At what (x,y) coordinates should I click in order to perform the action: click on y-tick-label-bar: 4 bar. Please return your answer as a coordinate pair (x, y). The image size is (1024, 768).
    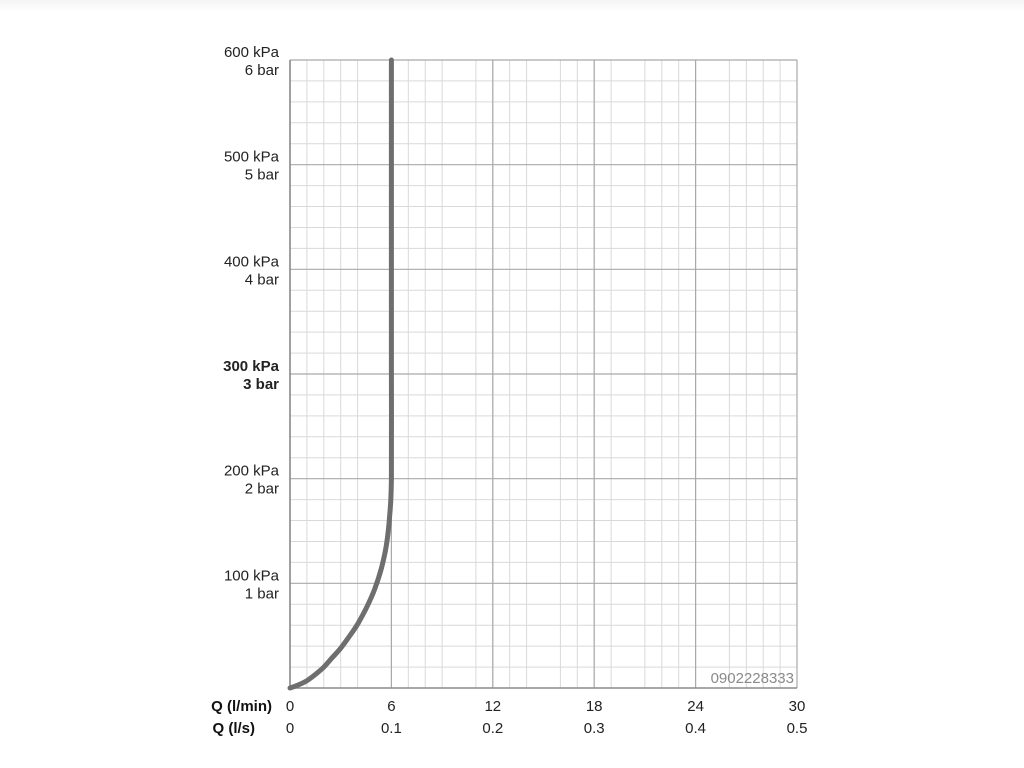
    Looking at the image, I should click on (262, 279).